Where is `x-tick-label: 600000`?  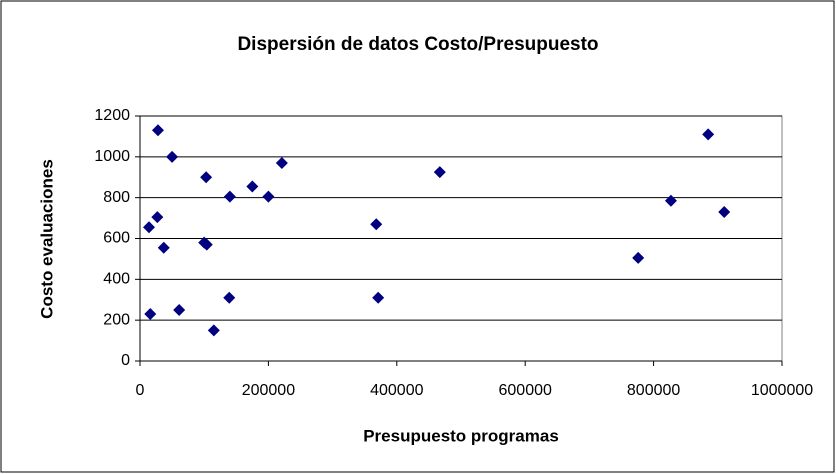
x-tick-label: 600000 is located at coordinates (525, 390).